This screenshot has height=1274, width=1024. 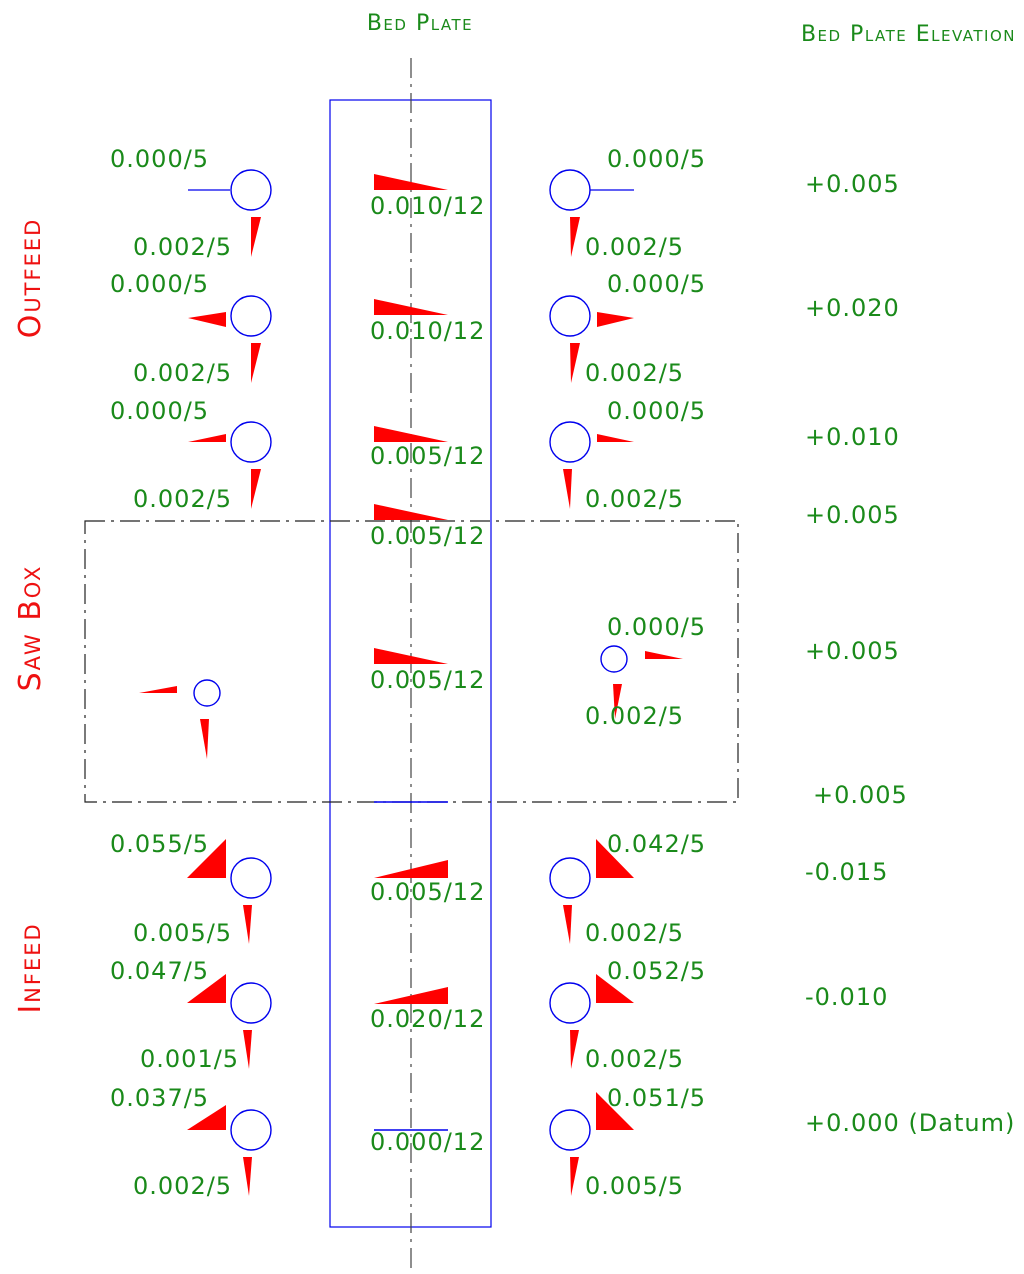 What do you see at coordinates (627, 455) in the screenshot?
I see `right-roller-outfeed-3: 0.000/5 0.002/5` at bounding box center [627, 455].